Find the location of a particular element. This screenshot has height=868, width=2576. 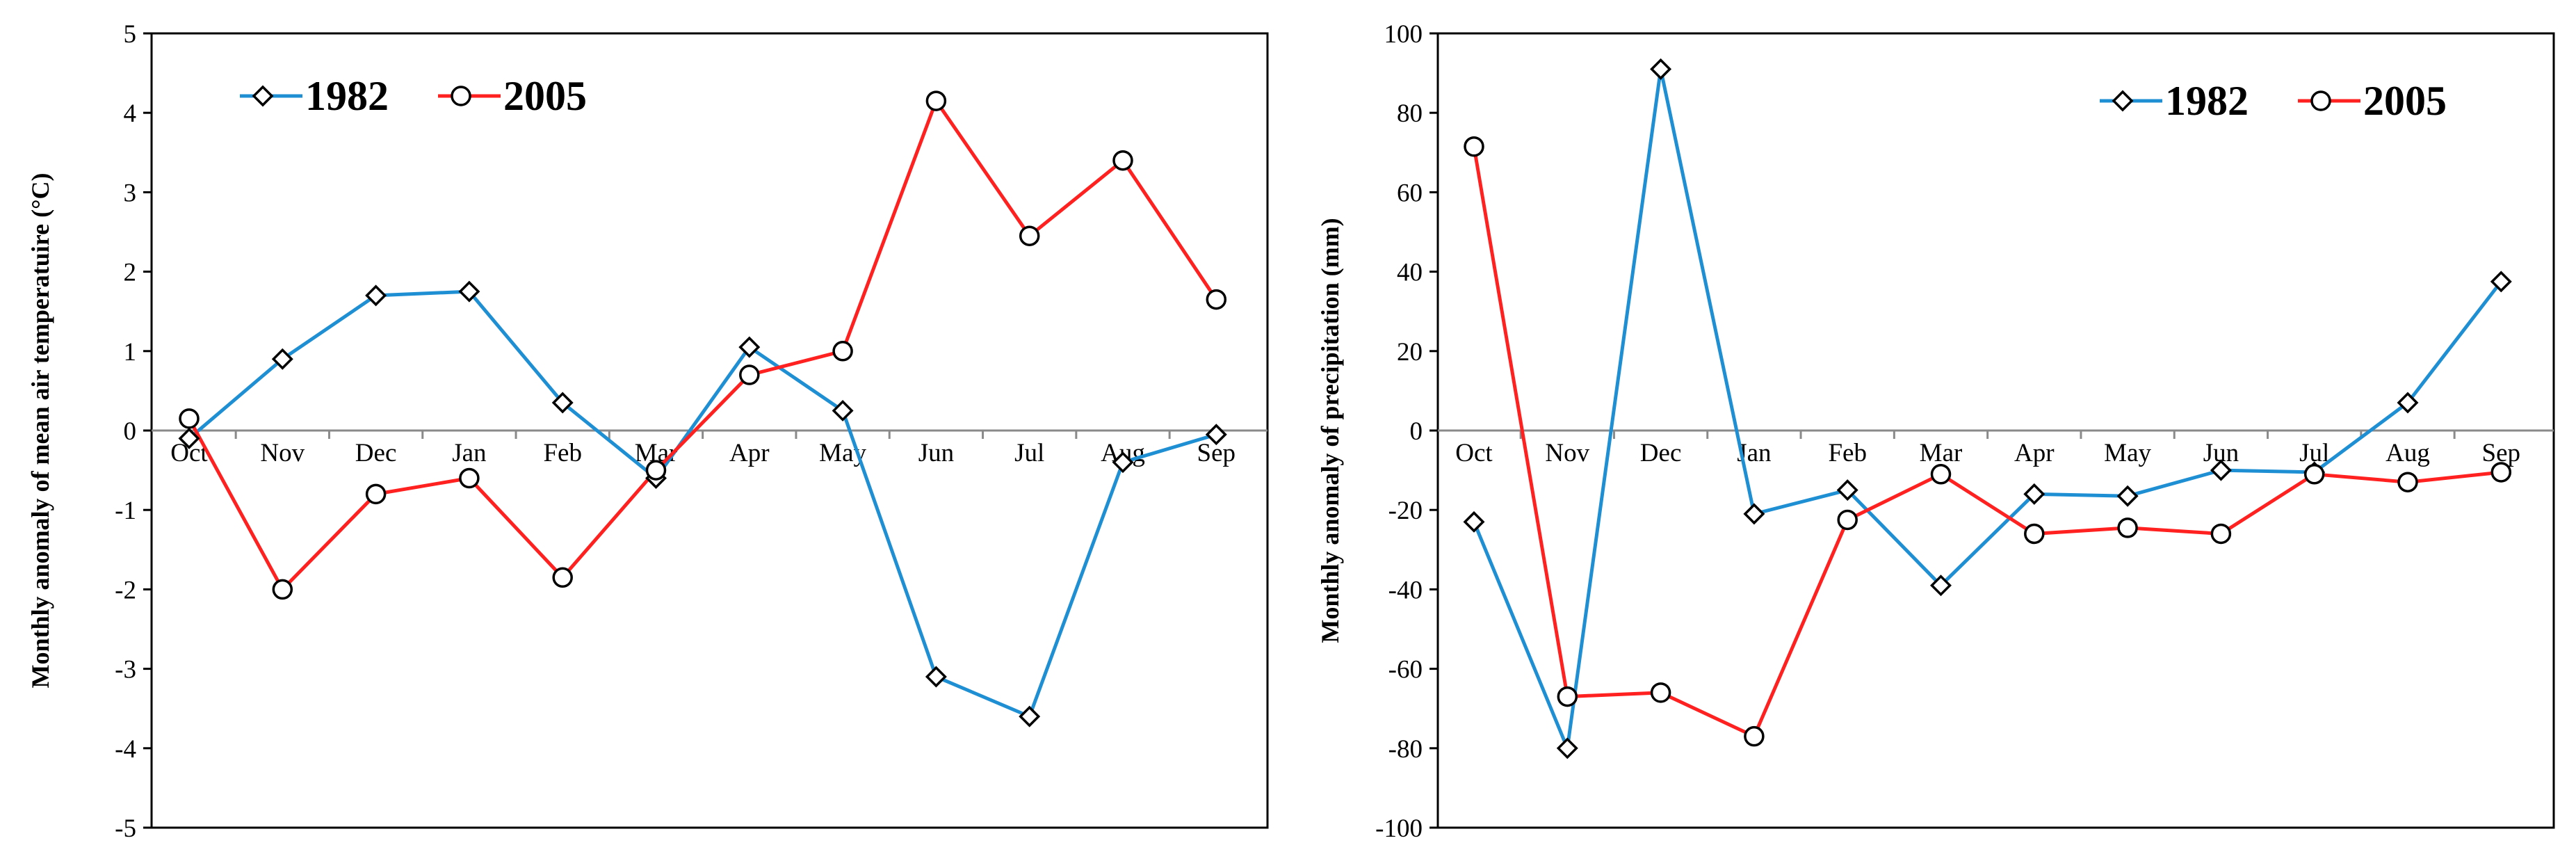

y-tick-label: 20 is located at coordinates (1410, 352).